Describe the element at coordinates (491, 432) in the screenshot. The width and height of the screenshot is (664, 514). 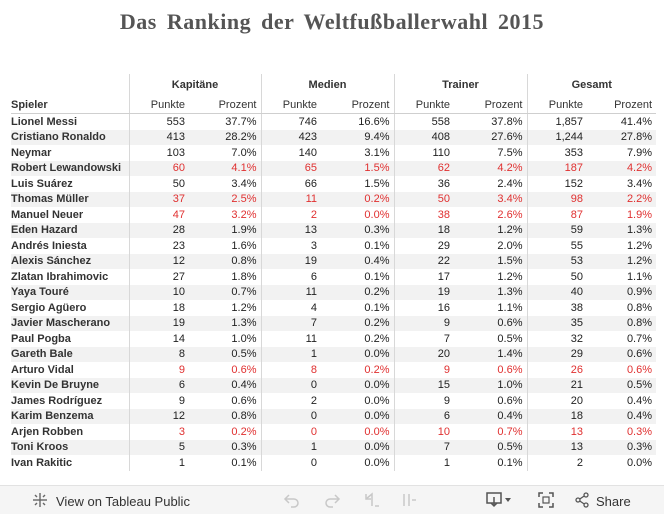
I see `trainer-percent-cell: 0.7%` at that location.